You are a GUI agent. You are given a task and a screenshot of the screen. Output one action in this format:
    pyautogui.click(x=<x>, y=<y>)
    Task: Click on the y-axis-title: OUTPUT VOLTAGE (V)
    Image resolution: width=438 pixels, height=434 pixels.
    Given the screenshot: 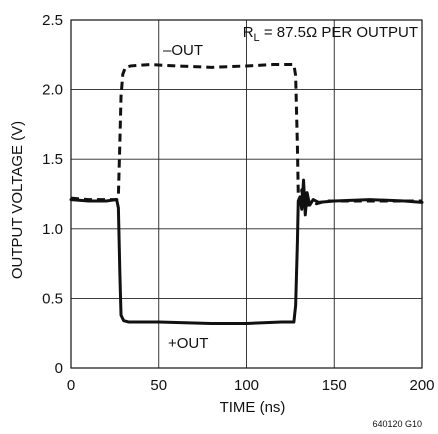 What is the action you would take?
    pyautogui.click(x=17, y=200)
    